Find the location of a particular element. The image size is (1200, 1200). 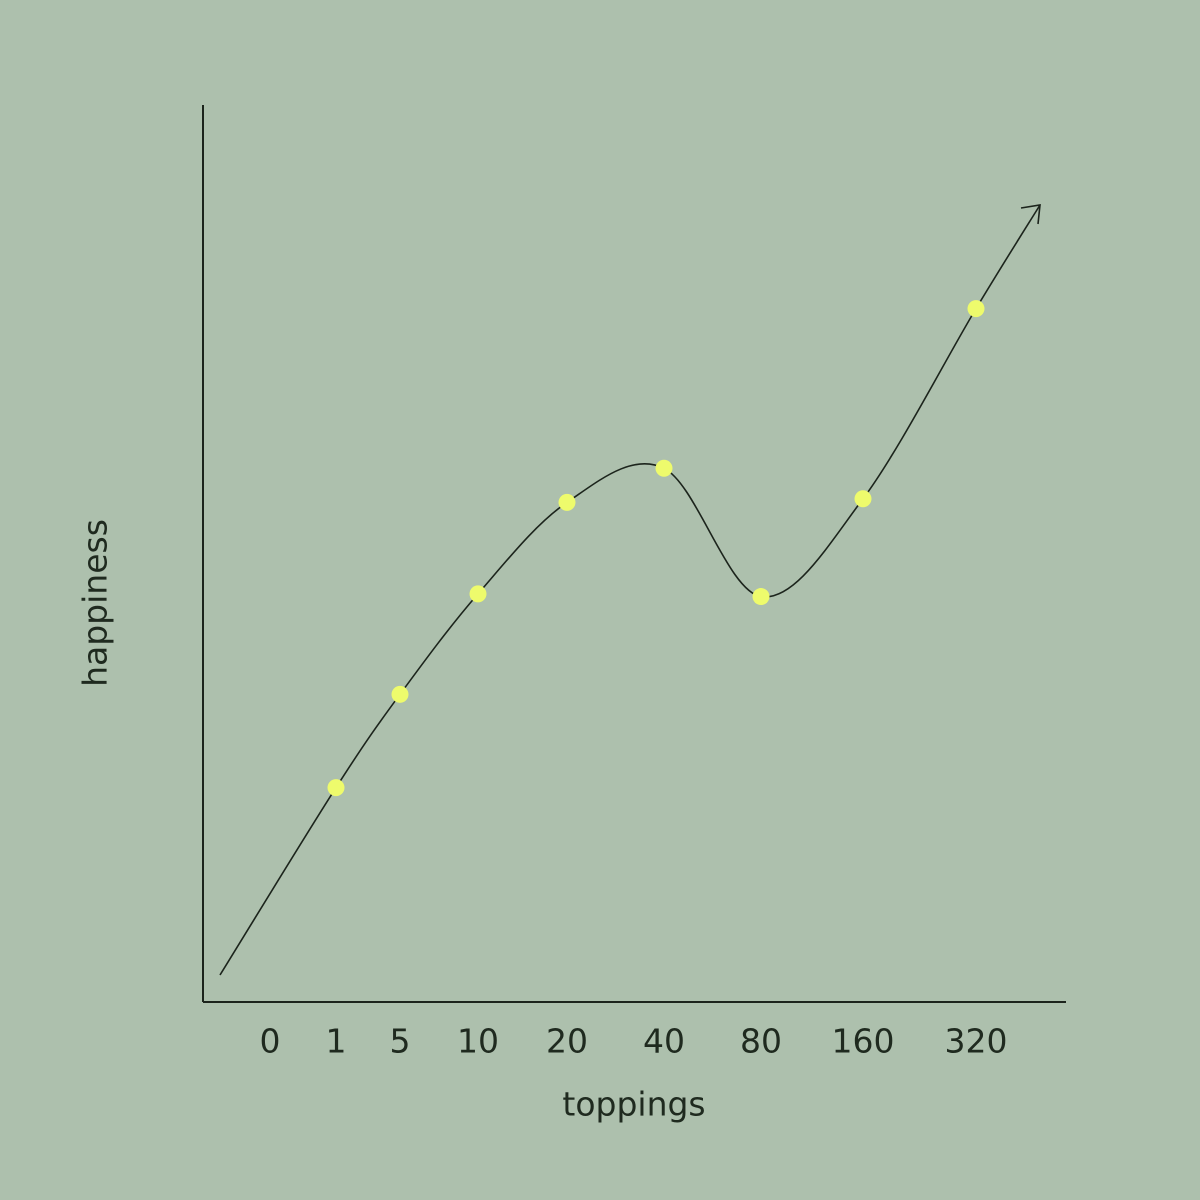

arrow-head is located at coordinates (1030, 214).